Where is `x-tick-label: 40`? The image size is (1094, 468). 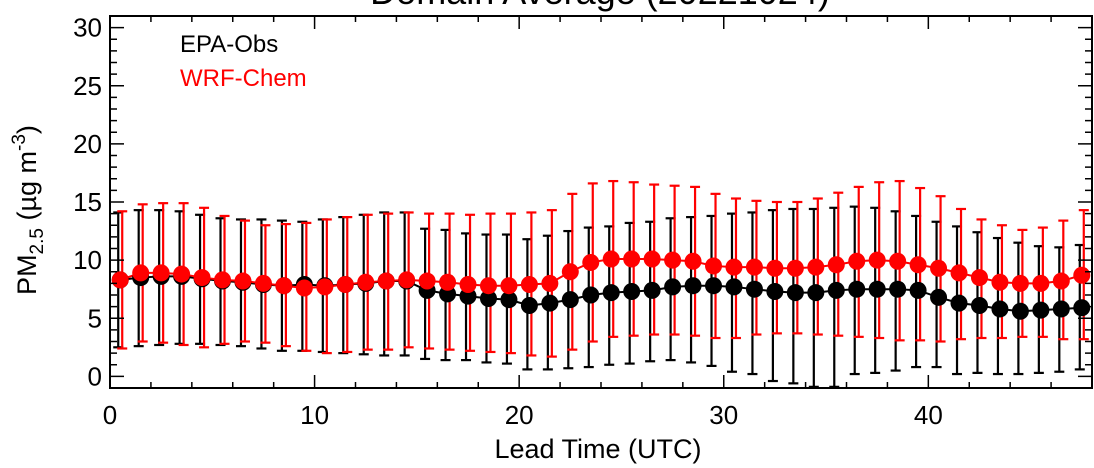
x-tick-label: 40 is located at coordinates (928, 415).